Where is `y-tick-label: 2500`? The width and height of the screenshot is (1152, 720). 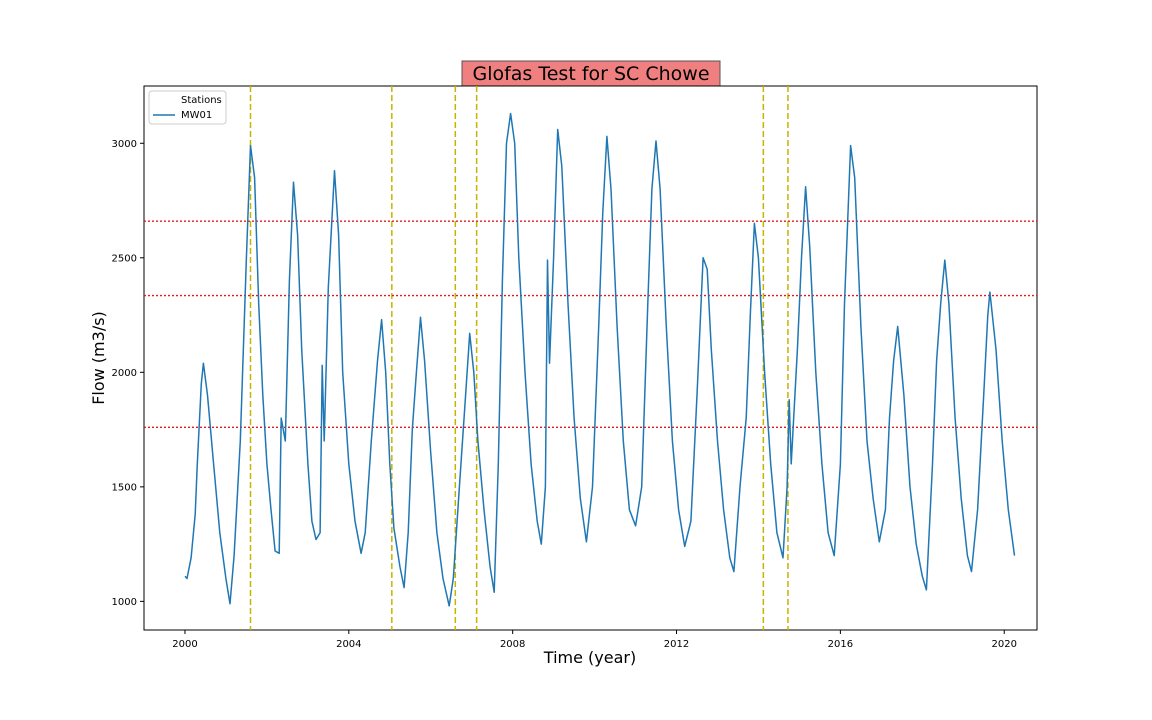 y-tick-label: 2500 is located at coordinates (124, 258).